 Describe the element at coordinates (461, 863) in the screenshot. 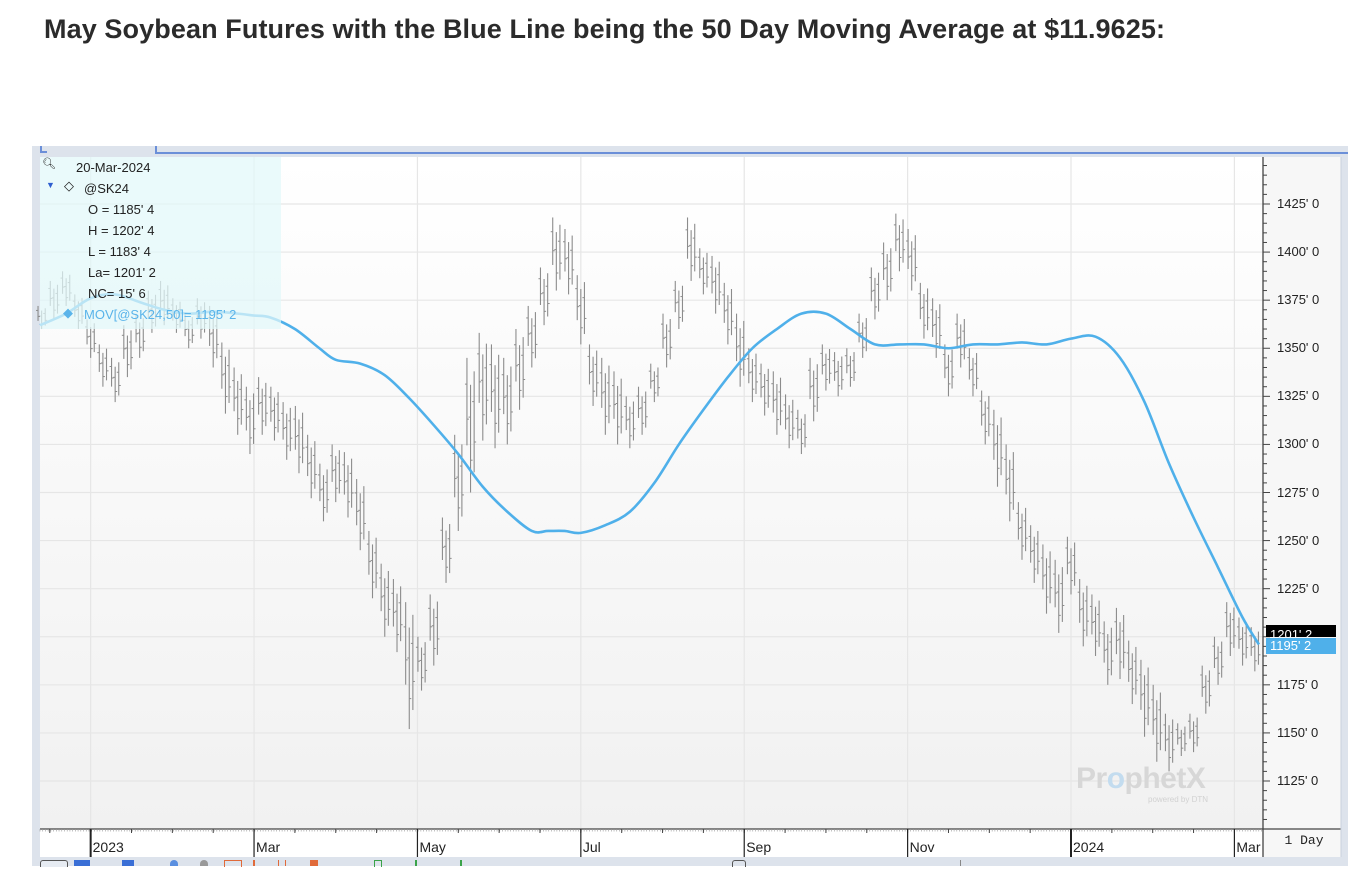

I see `toolbar-text-button` at that location.